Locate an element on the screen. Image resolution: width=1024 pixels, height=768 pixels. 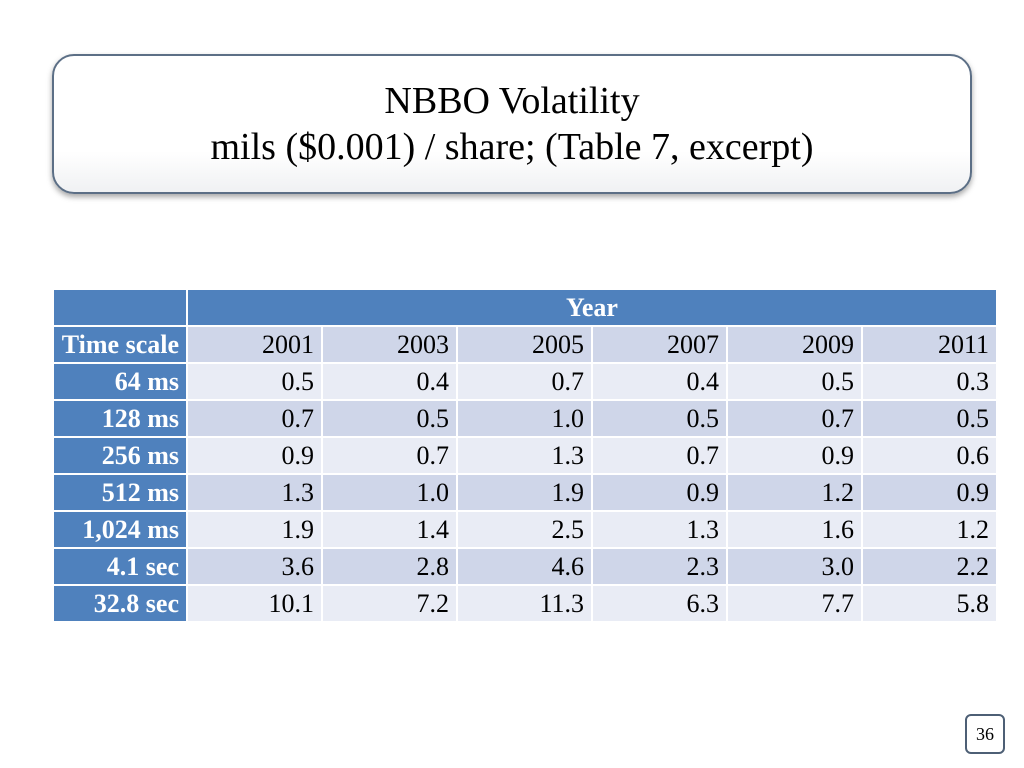
page-number-badge: 36 is located at coordinates (985, 734).